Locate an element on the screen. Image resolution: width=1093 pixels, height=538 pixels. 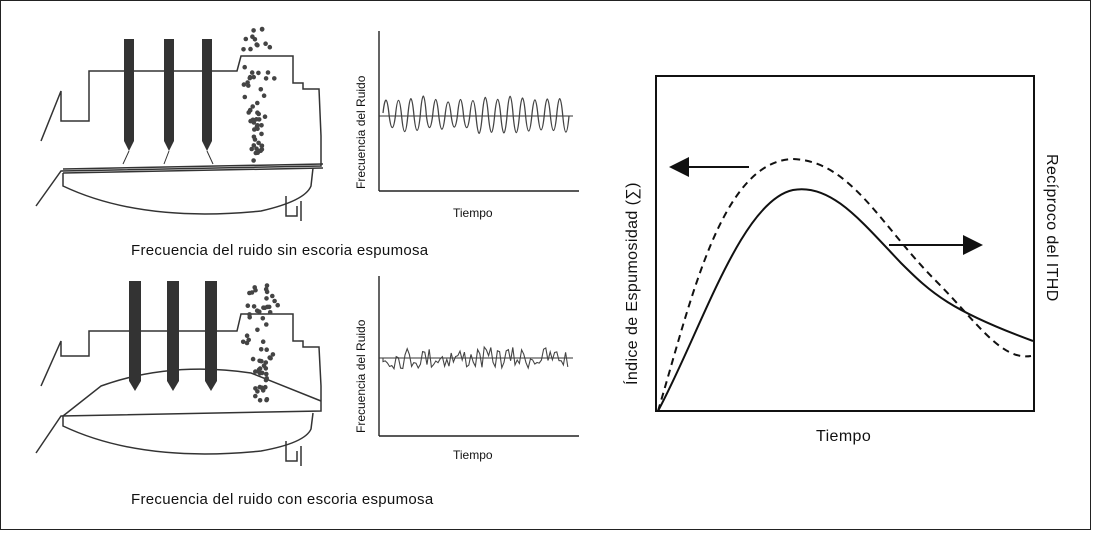
electrodes-top is located at coordinates (168, 102).